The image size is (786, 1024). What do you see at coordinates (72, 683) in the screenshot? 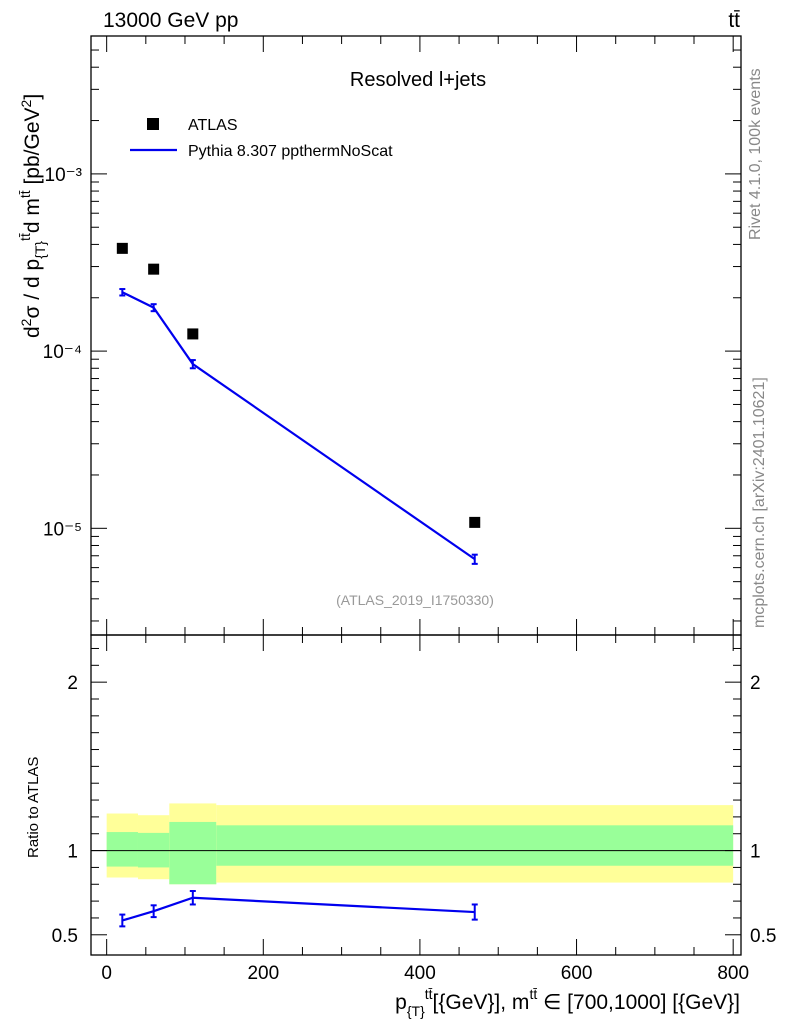
I see `ratio-y-tick-label: 2` at bounding box center [72, 683].